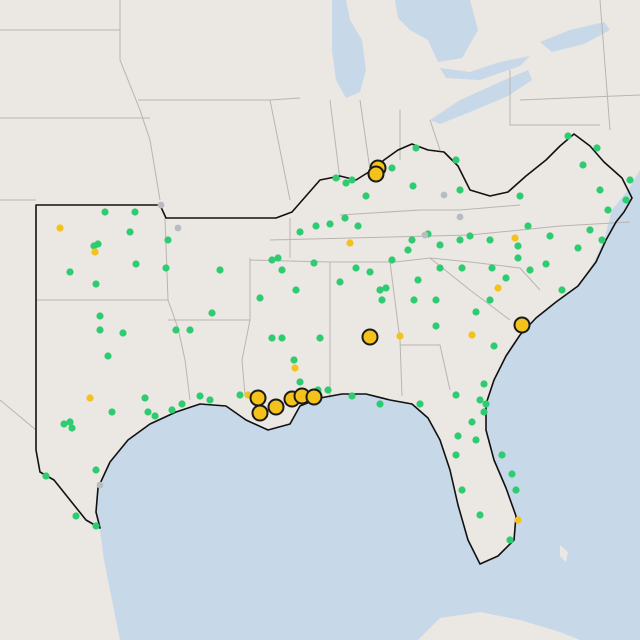  Describe the element at coordinates (499, 626) in the screenshot. I see `island` at that location.